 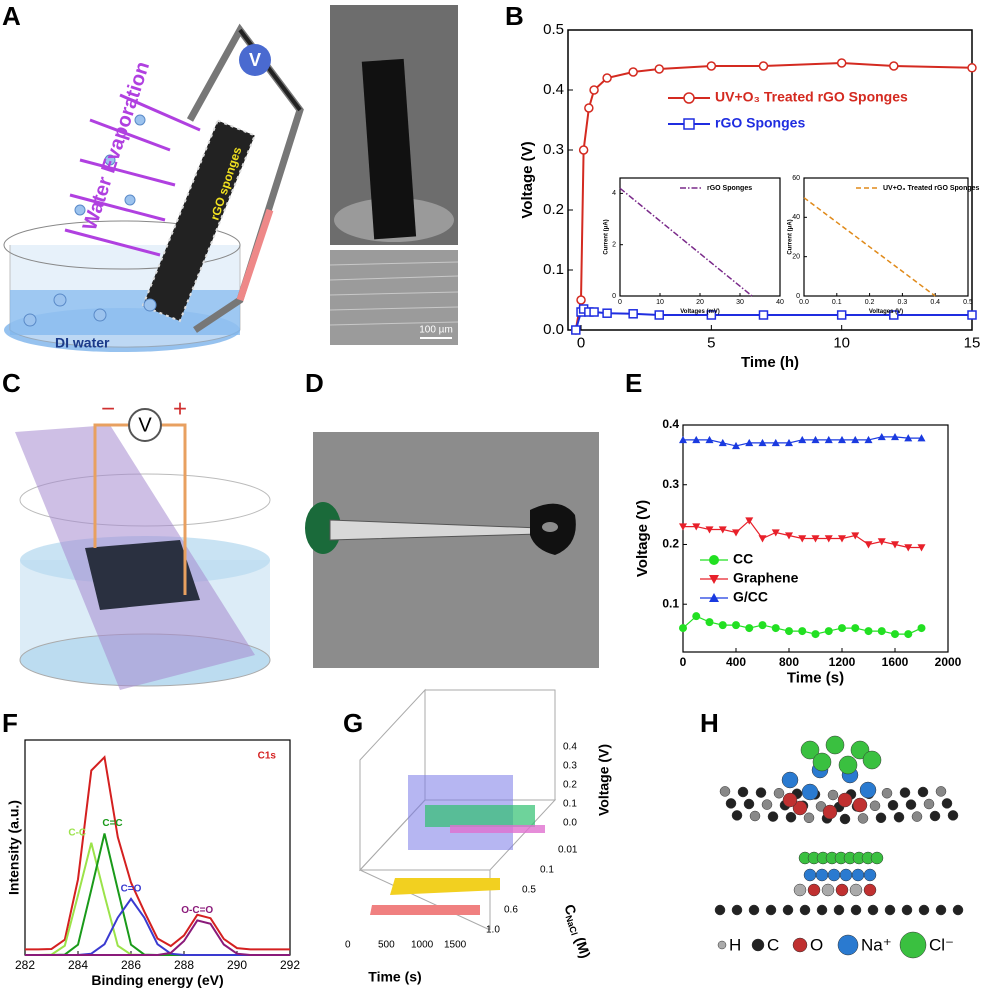 I want to click on y-tick-label: 0.6, so click(x=511, y=910).